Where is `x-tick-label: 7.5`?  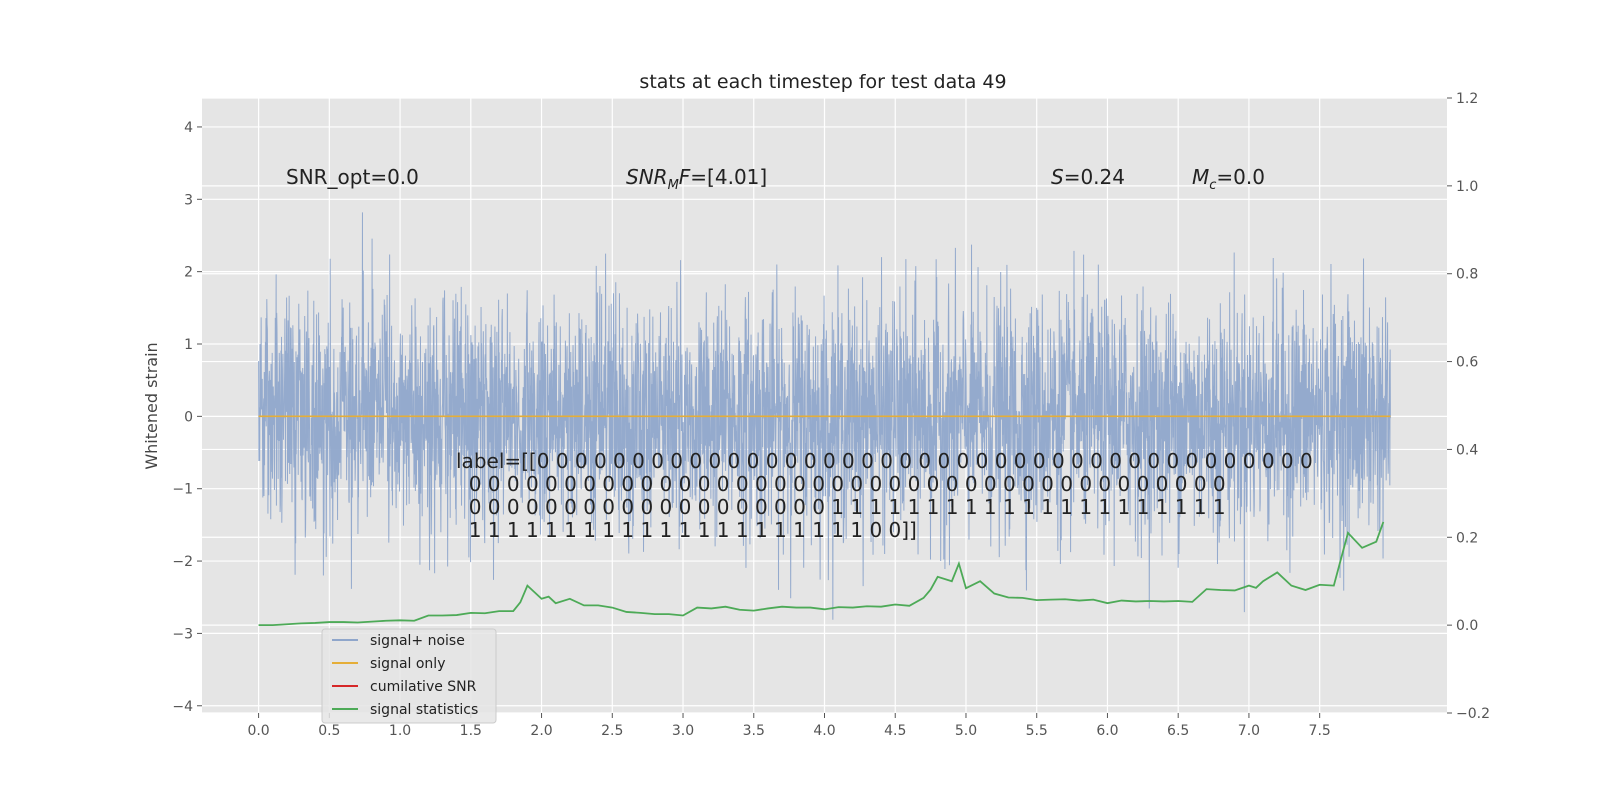
x-tick-label: 7.5 is located at coordinates (1320, 731).